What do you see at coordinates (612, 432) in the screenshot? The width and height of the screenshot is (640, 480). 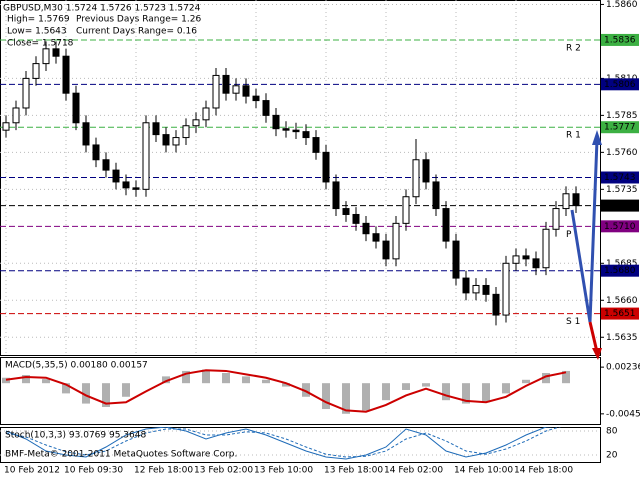 I see `y-tick-label: 80` at bounding box center [612, 432].